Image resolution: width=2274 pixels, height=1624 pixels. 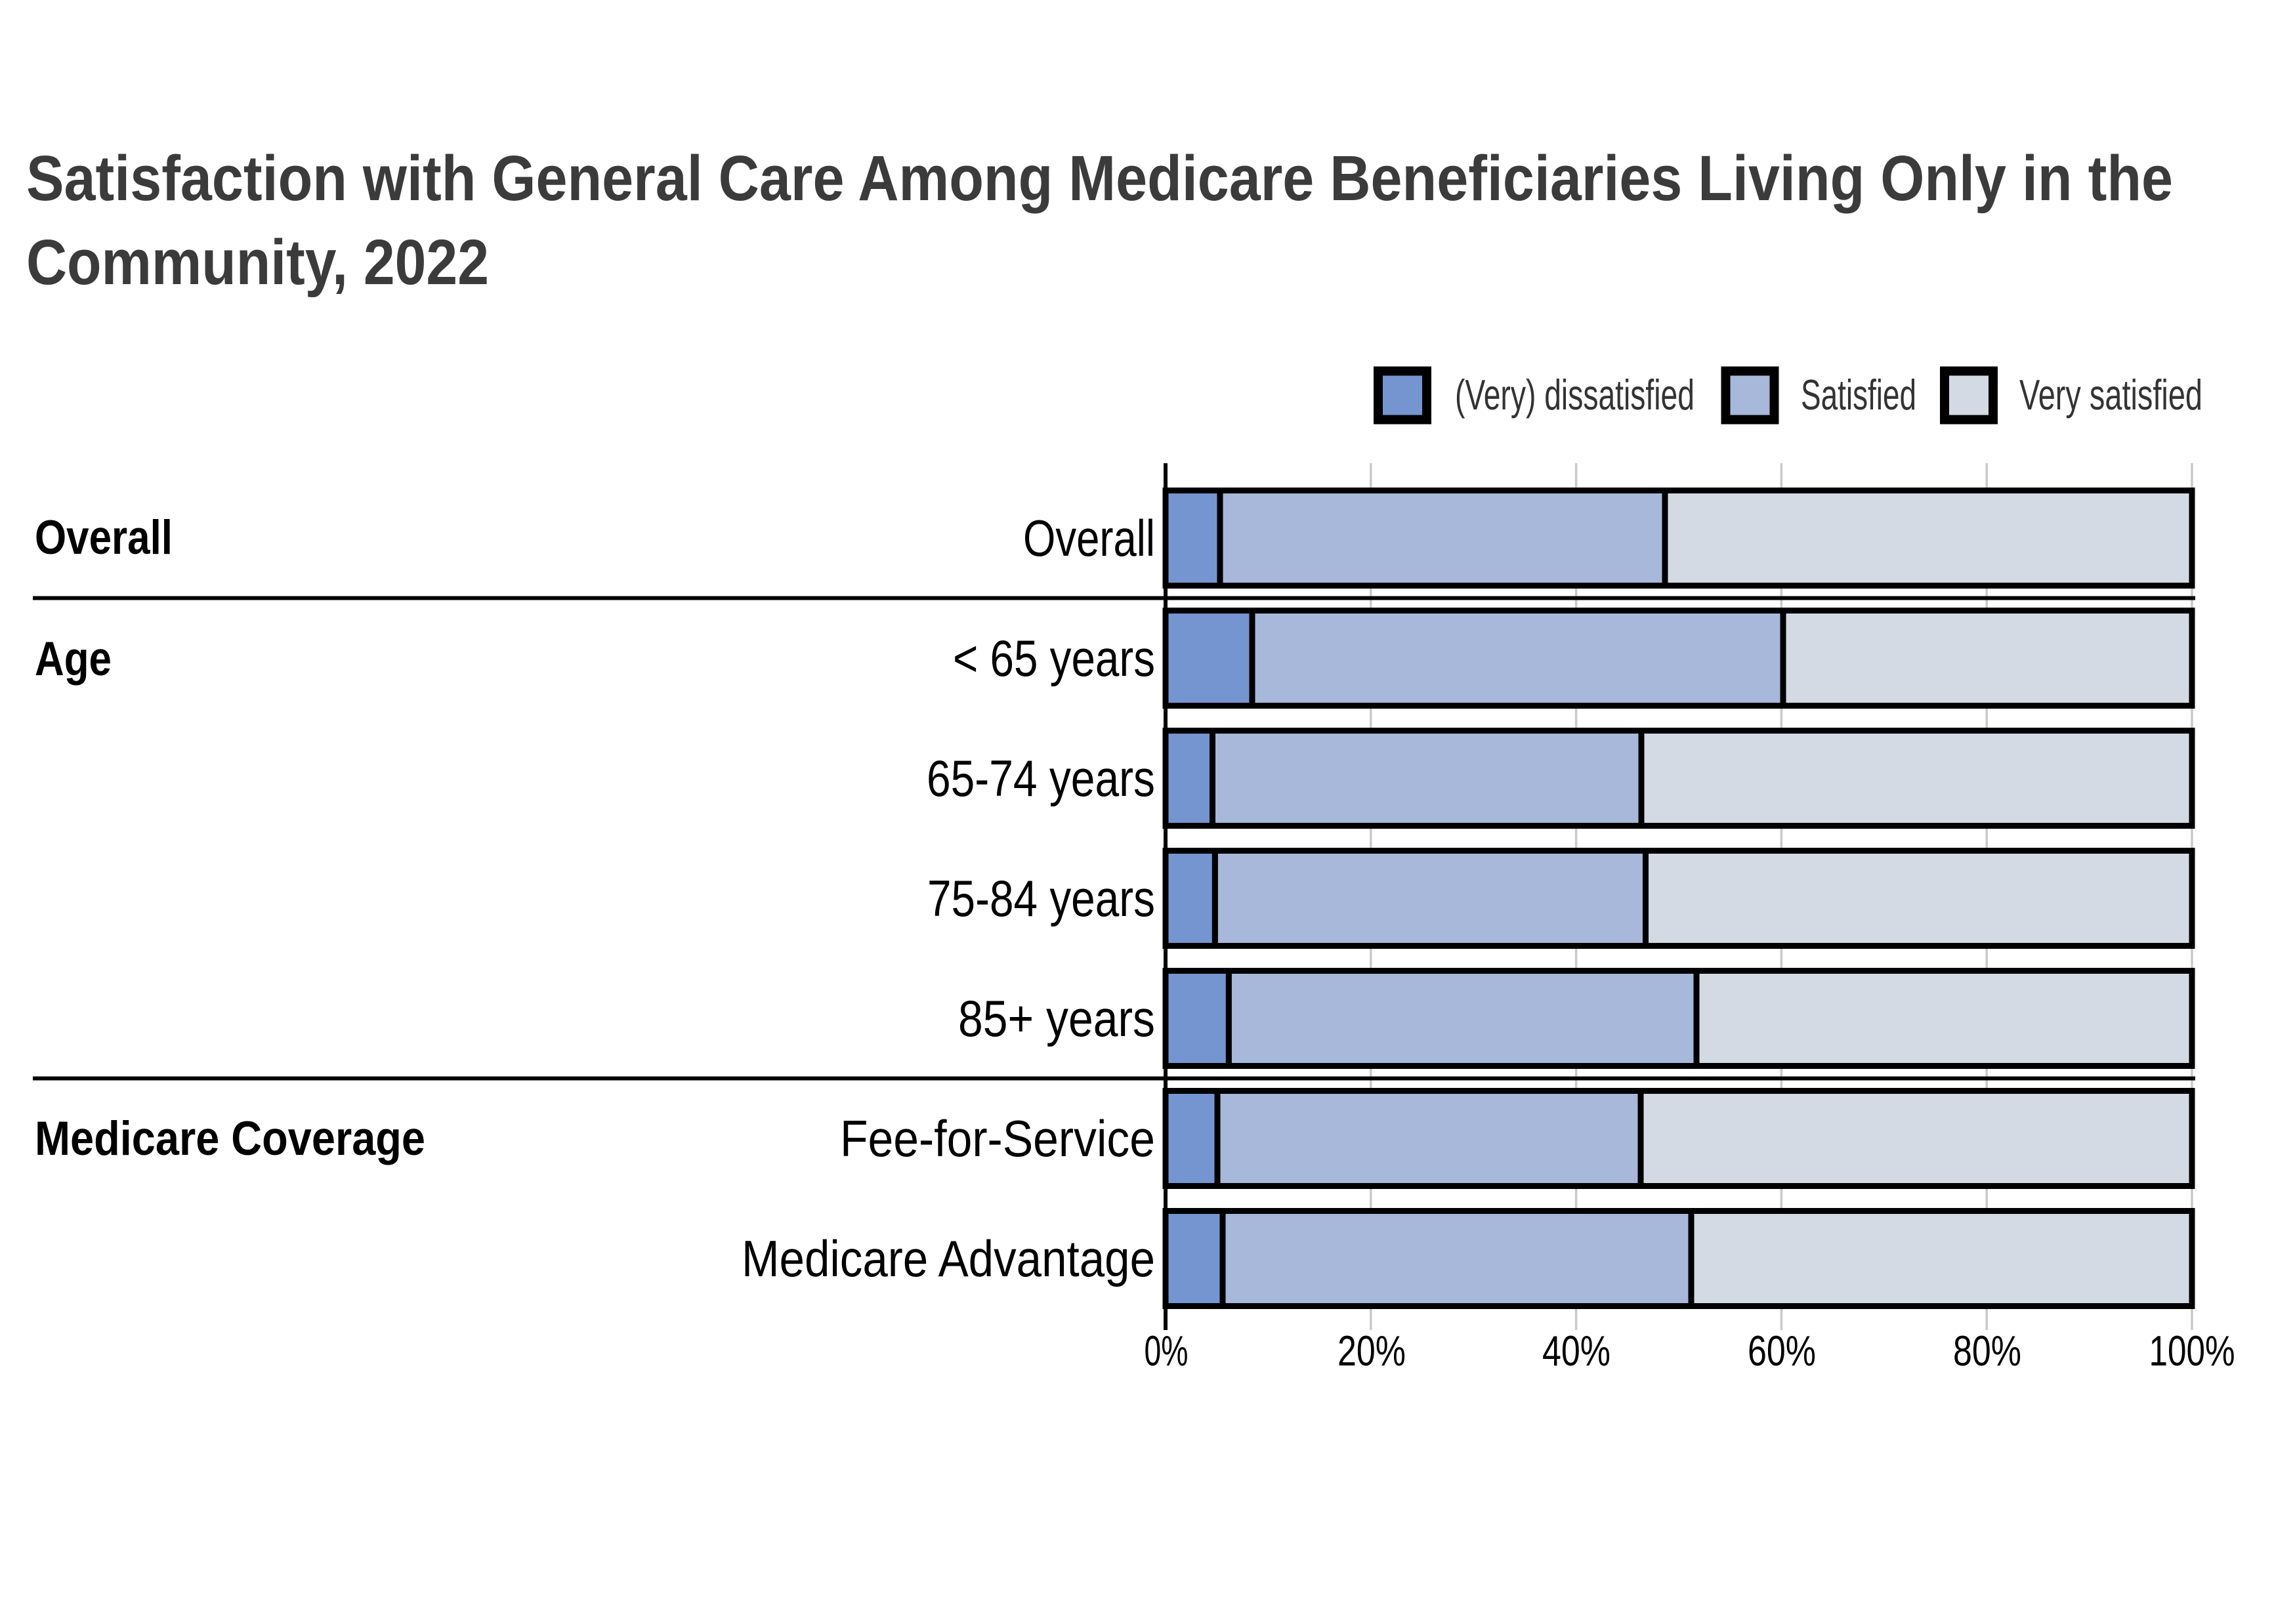 What do you see at coordinates (1167, 1351) in the screenshot?
I see `svg-text: 0%` at bounding box center [1167, 1351].